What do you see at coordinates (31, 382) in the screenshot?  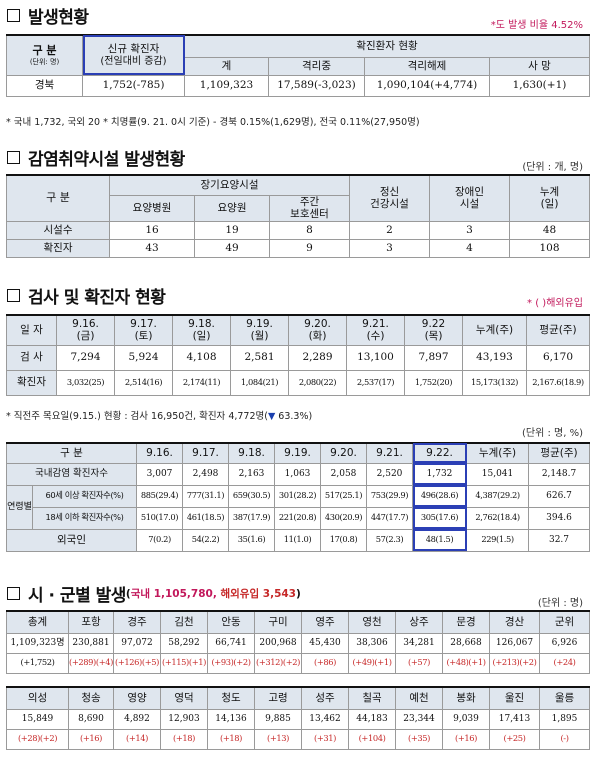 I see `row-label: 확진자` at bounding box center [31, 382].